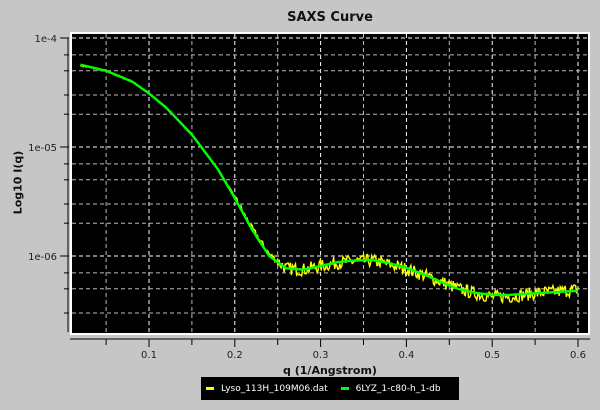 The height and width of the screenshot is (410, 600). Describe the element at coordinates (330, 17) in the screenshot. I see `chart-title: SAXS Curve` at that location.